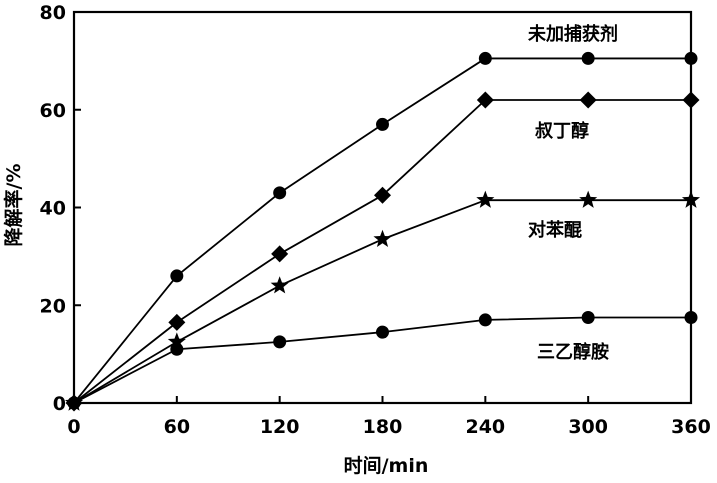  I want to click on series-label-no-scavenger: 未加捕获剂, so click(573, 34).